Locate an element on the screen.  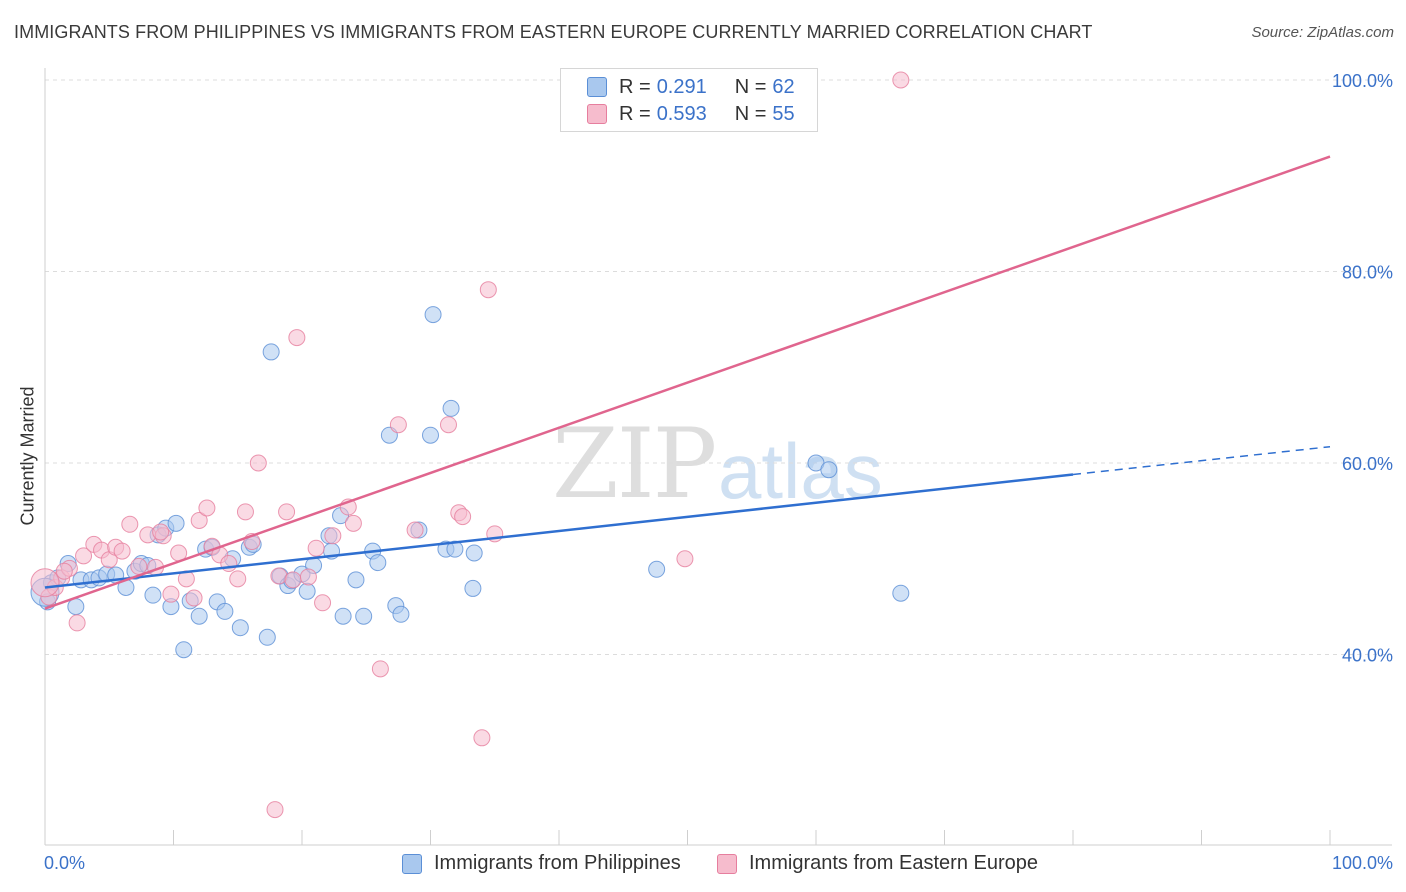
legend-row-philippines: R = 0.291 N = 62 is located at coordinates (691, 87).